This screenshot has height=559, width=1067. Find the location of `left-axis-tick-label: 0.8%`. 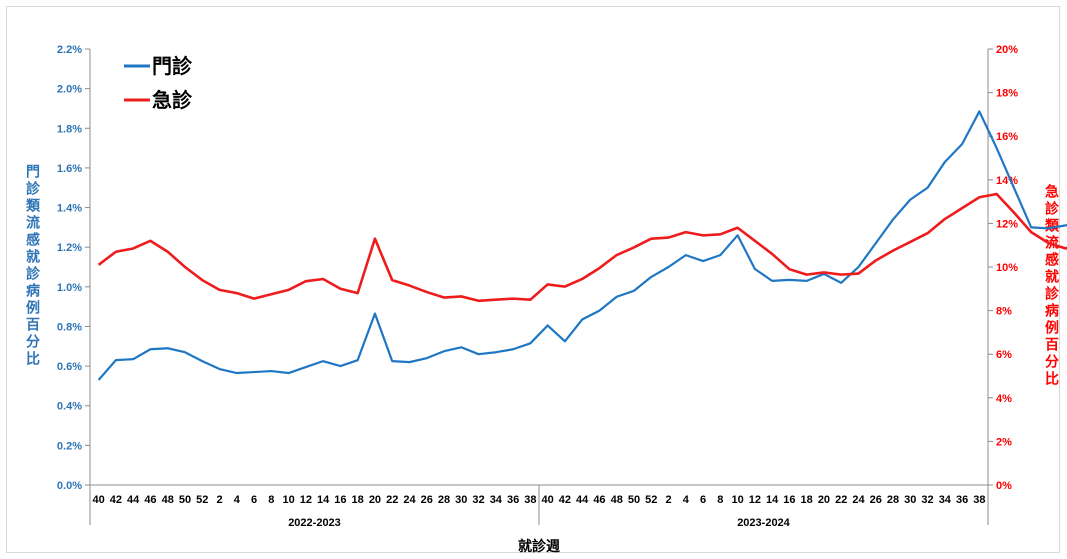

left-axis-tick-label: 0.8% is located at coordinates (69, 327).